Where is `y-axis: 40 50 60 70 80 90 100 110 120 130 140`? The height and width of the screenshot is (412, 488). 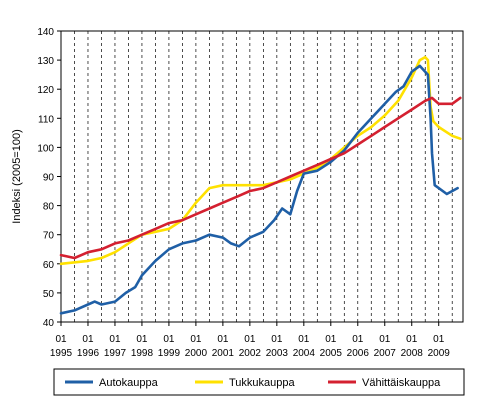
y-axis: 40 50 60 70 80 90 100 110 120 130 140 is located at coordinates (49, 178).